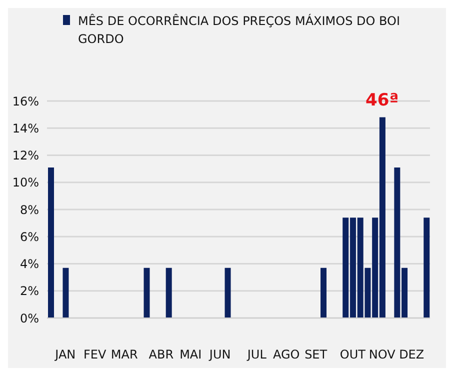  Describe the element at coordinates (25, 128) in the screenshot. I see `y-tick-label: 14%` at that location.